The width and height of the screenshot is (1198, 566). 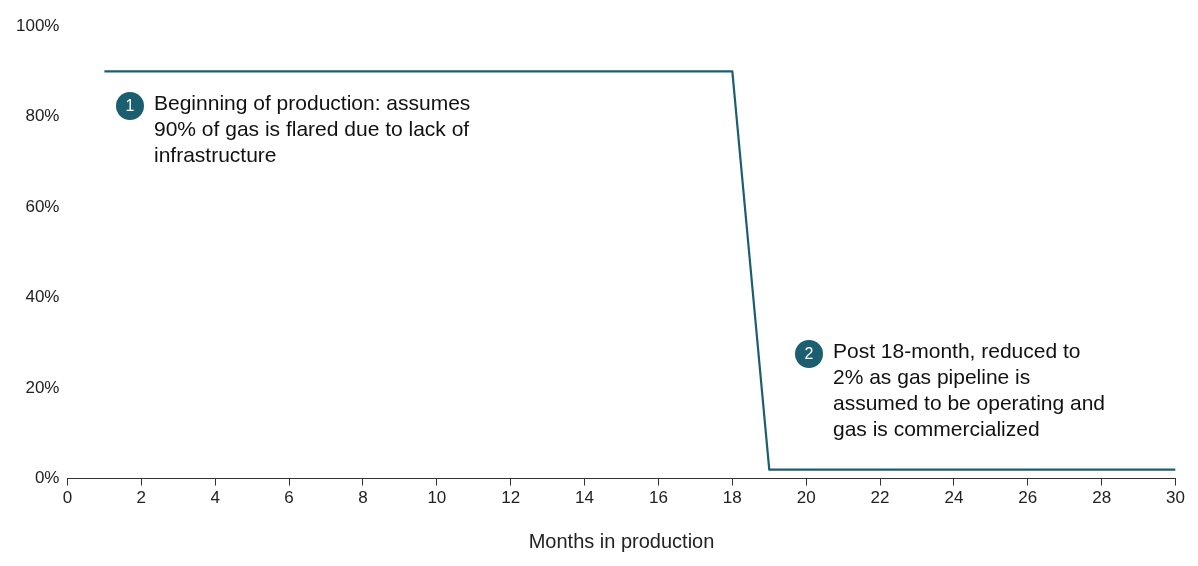 What do you see at coordinates (289, 498) in the screenshot?
I see `x-tick-label: 6` at bounding box center [289, 498].